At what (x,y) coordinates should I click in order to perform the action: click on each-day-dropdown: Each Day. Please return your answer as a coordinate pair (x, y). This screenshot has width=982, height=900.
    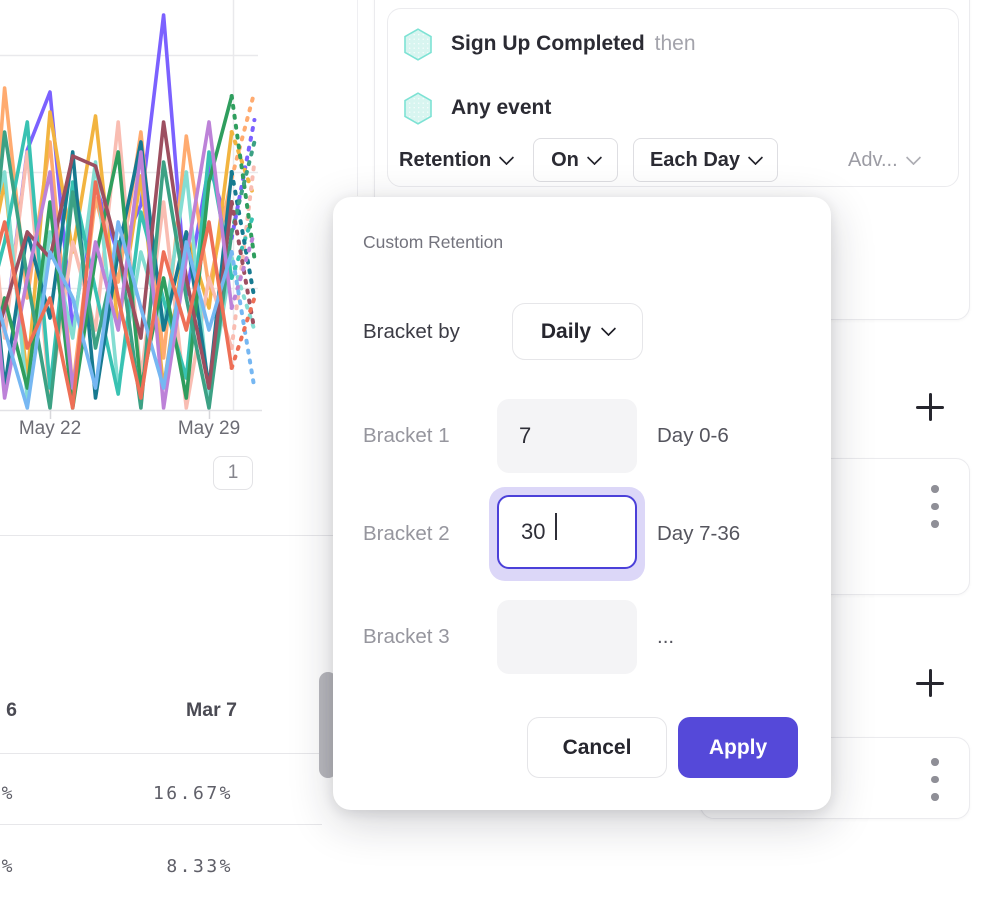
    Looking at the image, I should click on (705, 160).